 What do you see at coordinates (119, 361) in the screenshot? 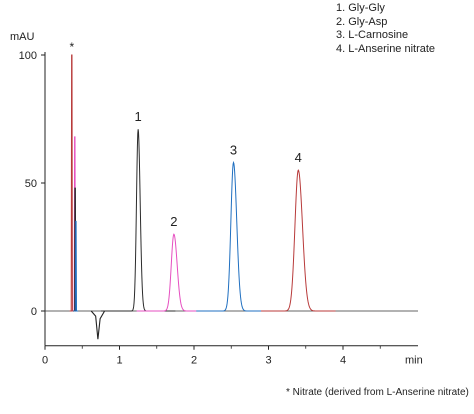
I see `x-tick-label: 1` at bounding box center [119, 361].